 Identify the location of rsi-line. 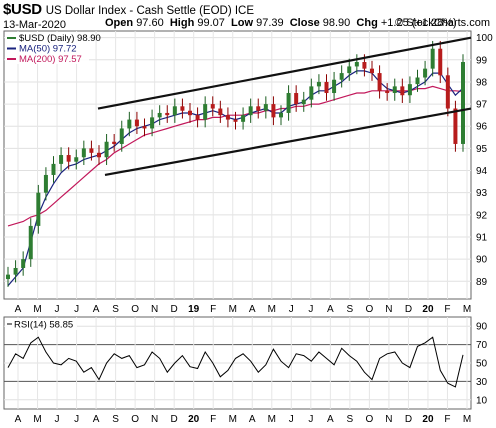
(235, 362).